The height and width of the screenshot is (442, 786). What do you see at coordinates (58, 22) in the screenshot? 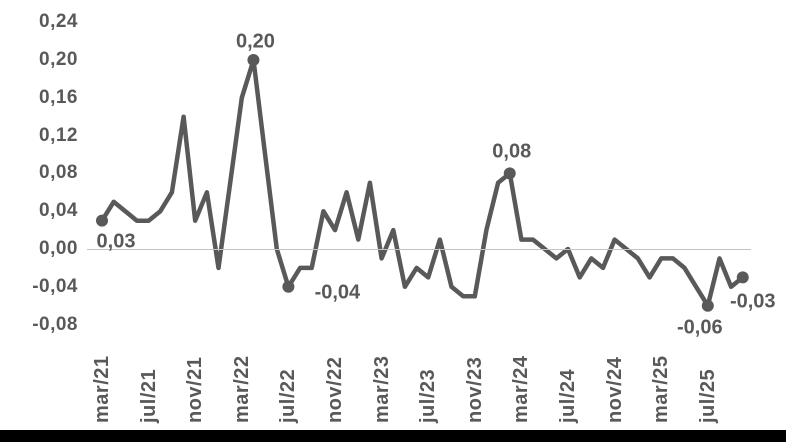
I see `y-axis-tick-label: 0,24` at bounding box center [58, 22].